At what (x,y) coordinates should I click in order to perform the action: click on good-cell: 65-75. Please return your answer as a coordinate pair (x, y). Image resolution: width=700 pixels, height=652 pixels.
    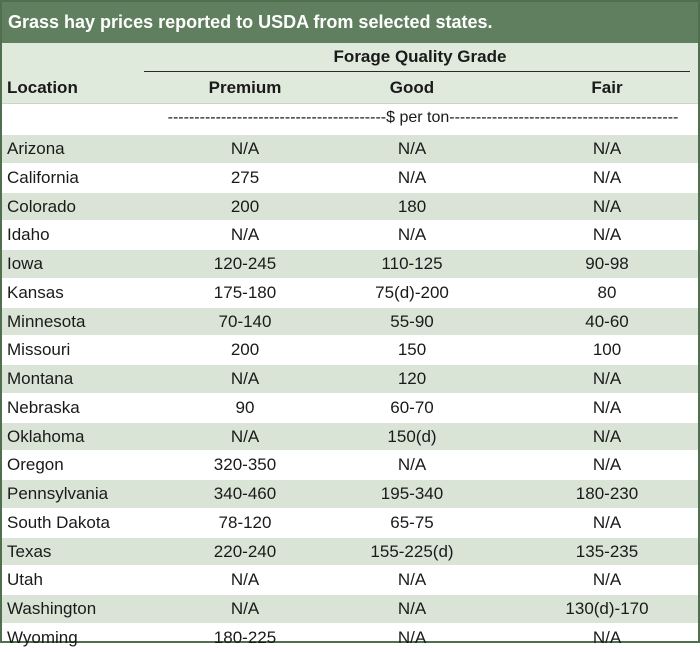
    Looking at the image, I should click on (412, 522).